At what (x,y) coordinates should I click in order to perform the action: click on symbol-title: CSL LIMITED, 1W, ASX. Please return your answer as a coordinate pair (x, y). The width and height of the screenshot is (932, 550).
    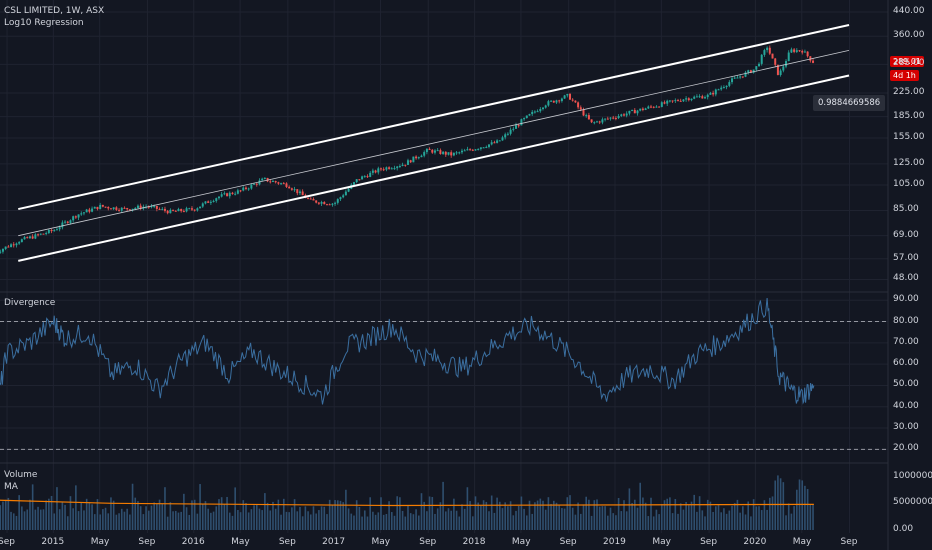
    Looking at the image, I should click on (54, 11).